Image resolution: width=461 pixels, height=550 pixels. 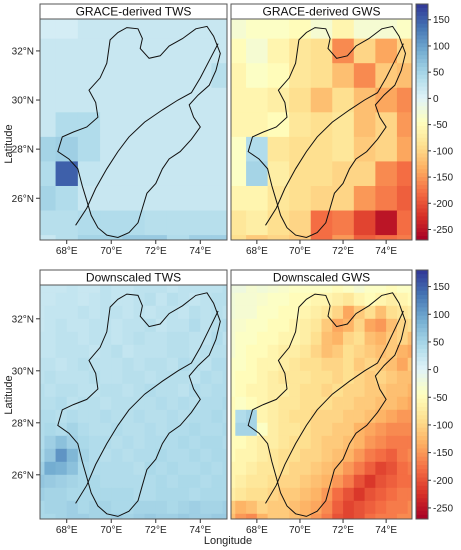 I want to click on y-axis-label-bottom: Latitude, so click(x=9, y=394).